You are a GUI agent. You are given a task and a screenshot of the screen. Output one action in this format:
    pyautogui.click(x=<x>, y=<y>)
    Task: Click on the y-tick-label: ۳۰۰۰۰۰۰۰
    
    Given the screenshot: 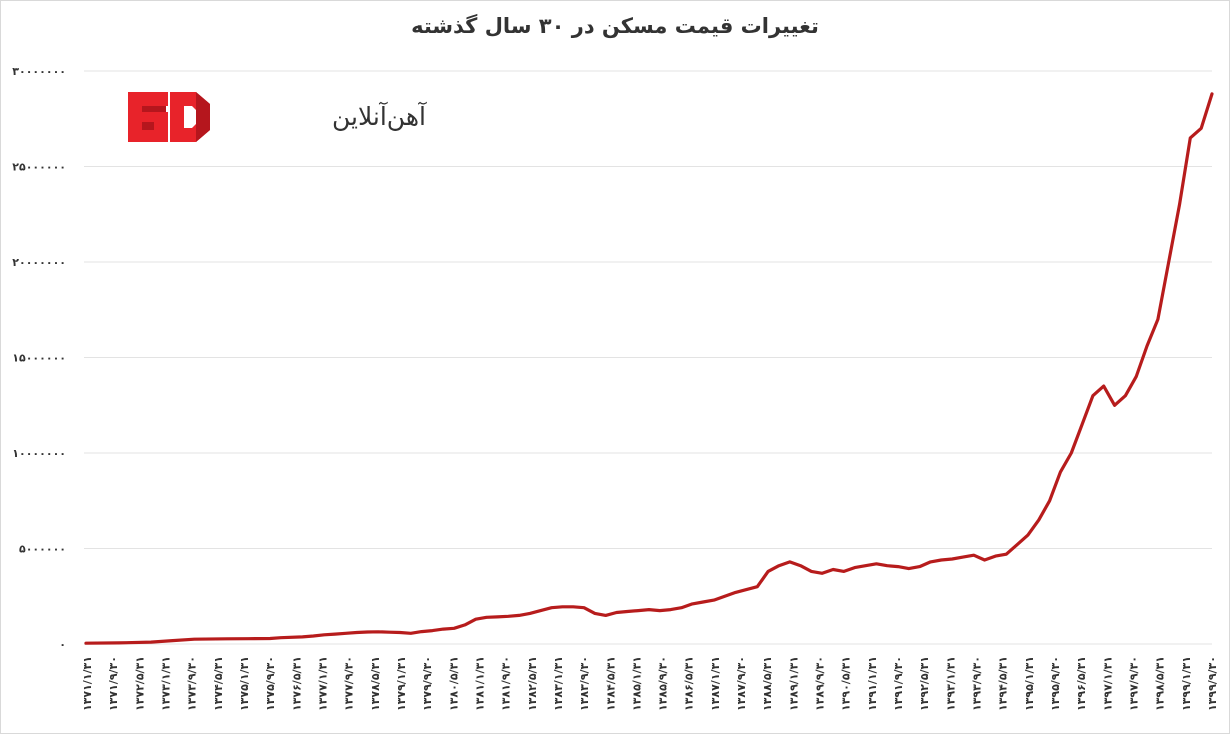 What is the action you would take?
    pyautogui.click(x=39, y=71)
    